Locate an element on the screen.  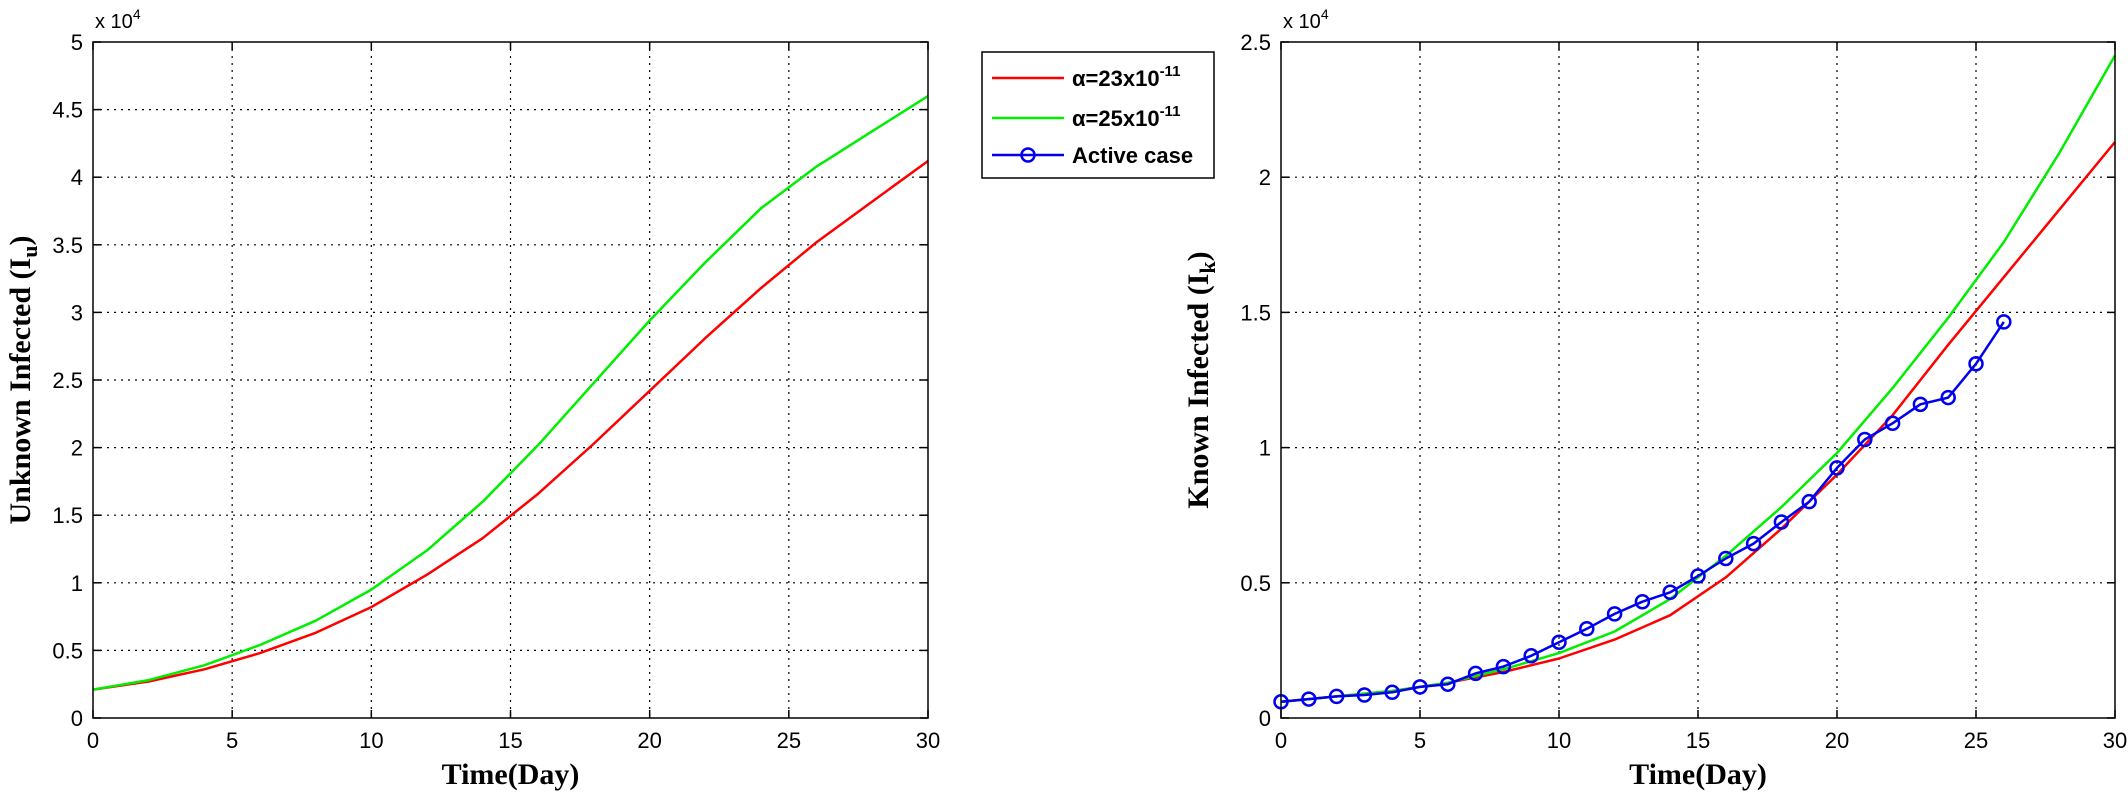
y-axis-label: Known Infected (Ik) is located at coordinates (1201, 379).